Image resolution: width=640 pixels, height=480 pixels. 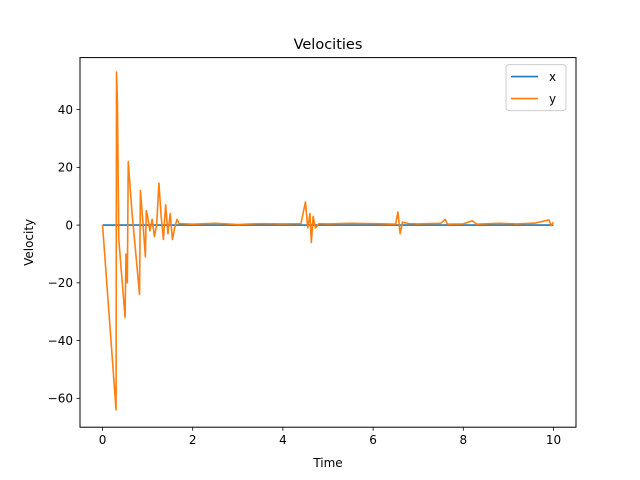 I want to click on legend: xy, so click(x=536, y=88).